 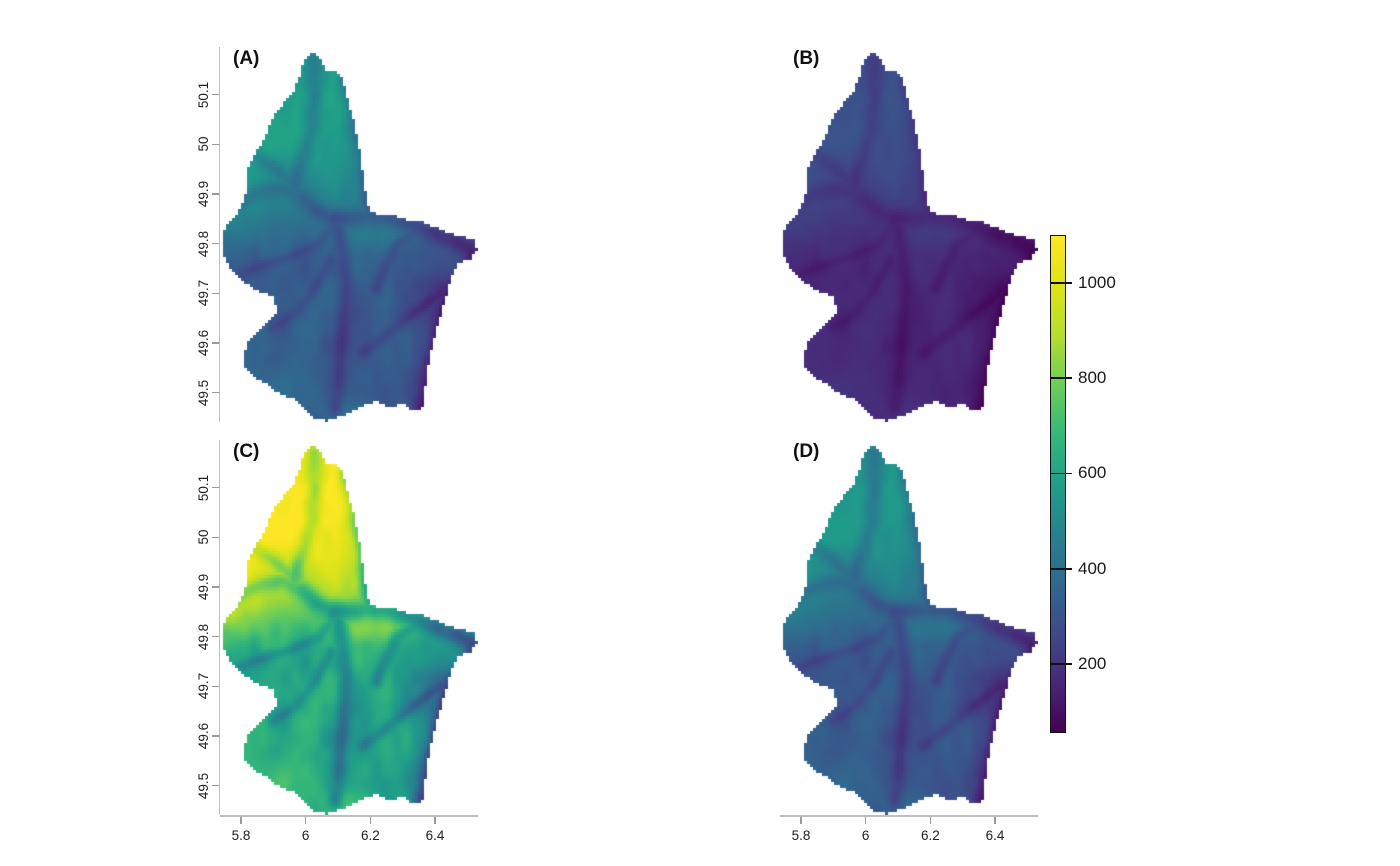 I want to click on raster-map-A, so click(x=349, y=234).